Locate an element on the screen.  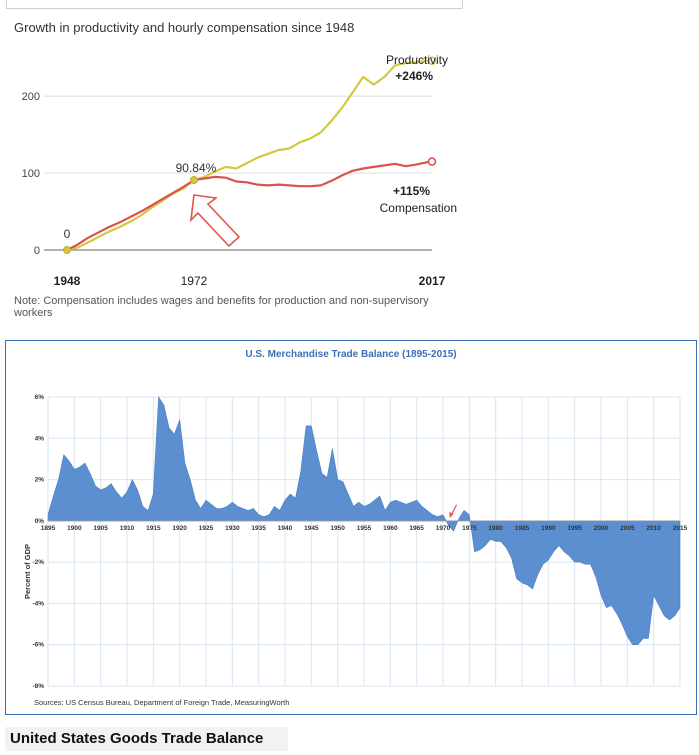
y-tick-label: -6% is located at coordinates (38, 645).